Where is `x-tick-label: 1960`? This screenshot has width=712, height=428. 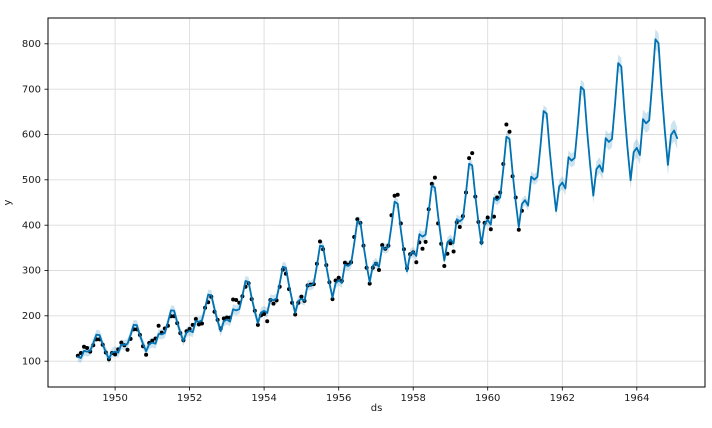
x-tick-label: 1960 is located at coordinates (487, 398).